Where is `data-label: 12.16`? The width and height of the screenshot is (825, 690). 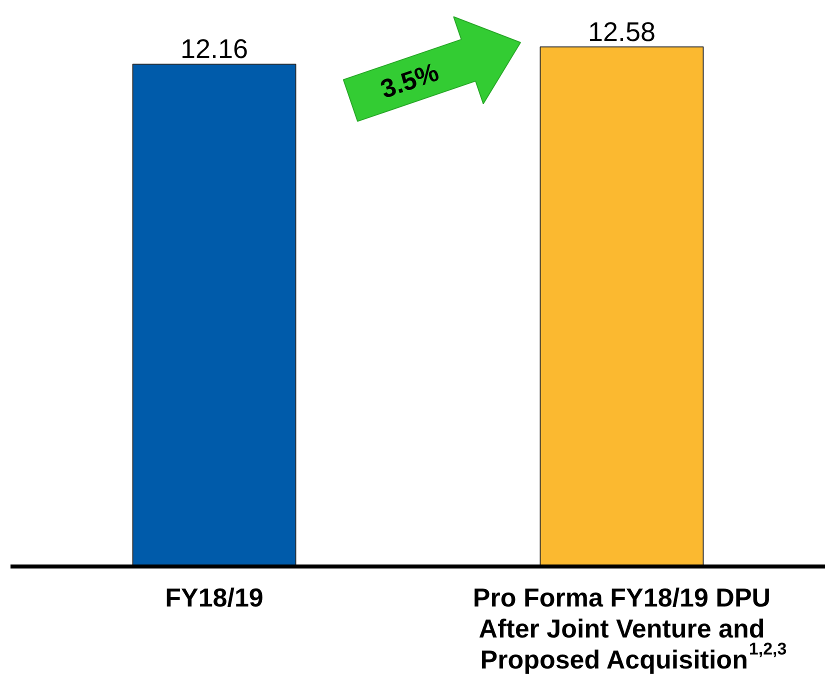
data-label: 12.16 is located at coordinates (214, 49).